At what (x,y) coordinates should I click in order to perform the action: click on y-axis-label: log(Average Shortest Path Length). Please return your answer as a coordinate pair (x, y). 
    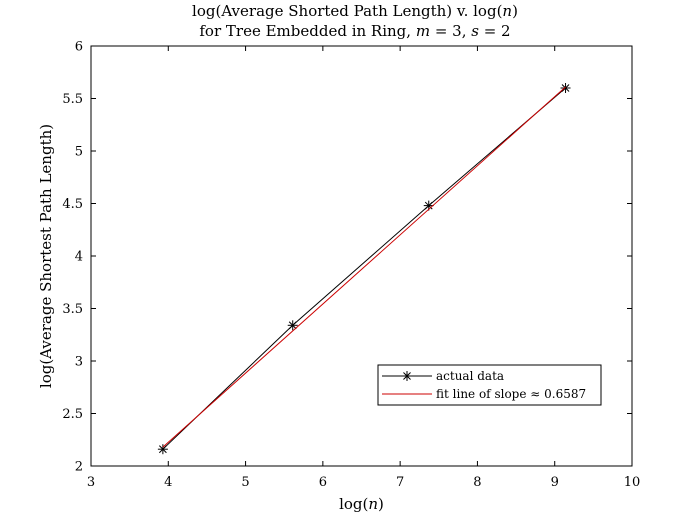
    Looking at the image, I should click on (46, 256).